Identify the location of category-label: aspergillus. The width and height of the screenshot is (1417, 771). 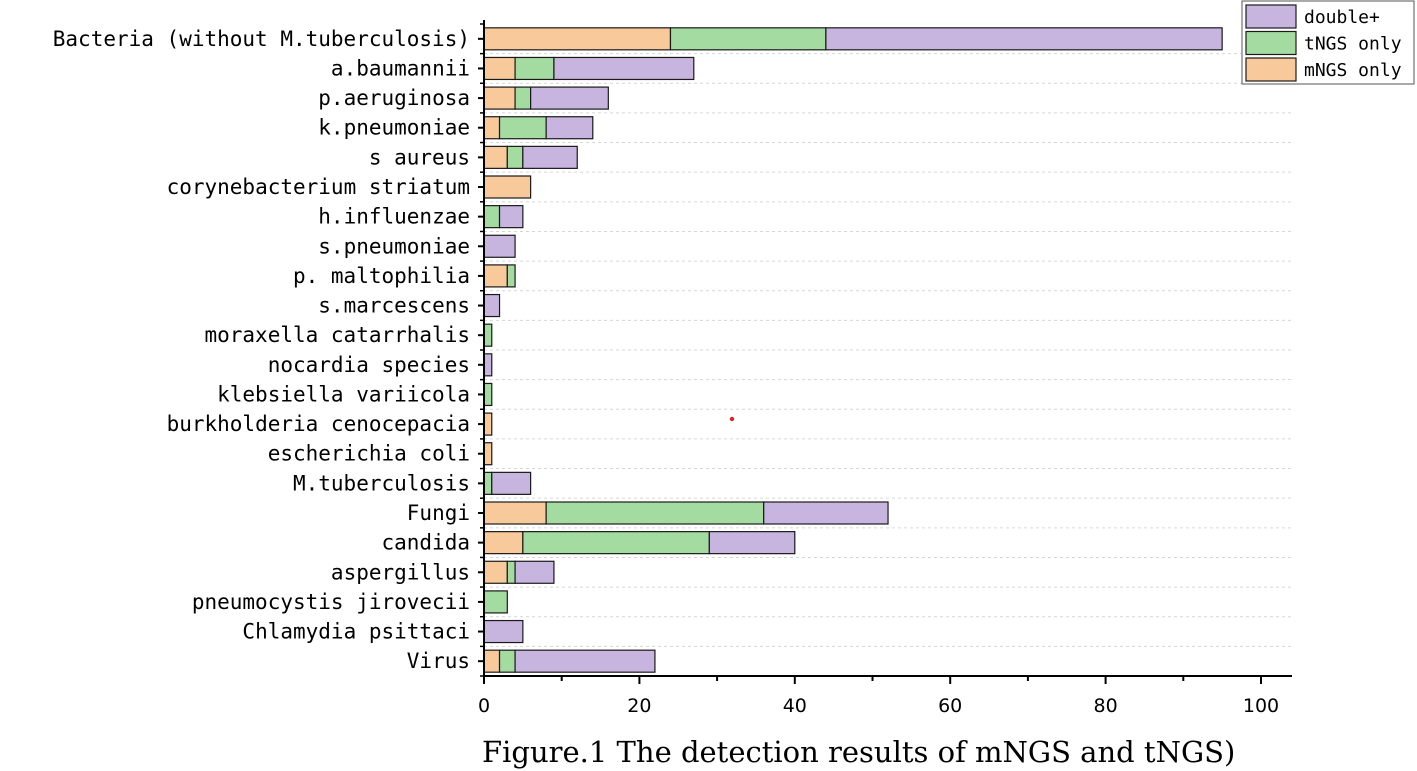
(400, 572).